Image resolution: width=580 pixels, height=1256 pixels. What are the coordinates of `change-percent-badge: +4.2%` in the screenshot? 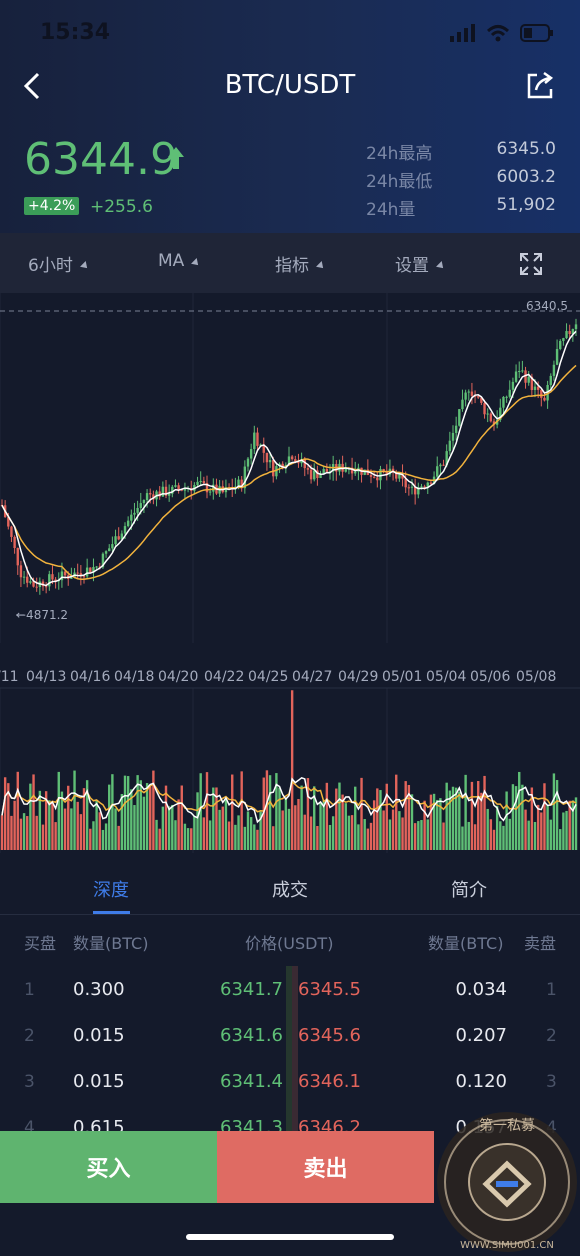 It's located at (52, 206).